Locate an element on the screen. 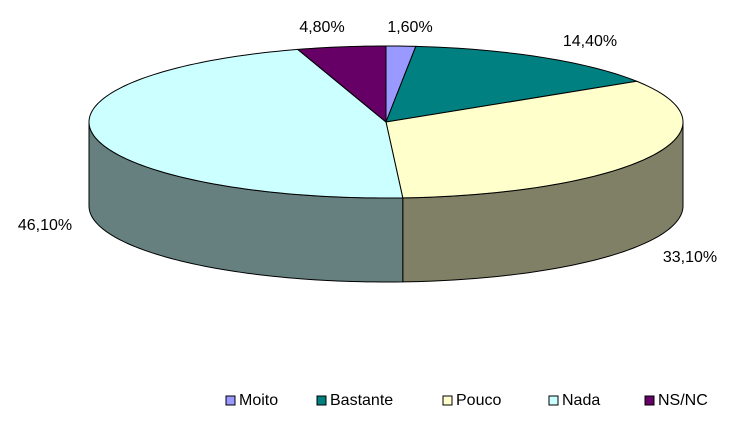 The image size is (735, 433). data-label: 33,10% is located at coordinates (690, 257).